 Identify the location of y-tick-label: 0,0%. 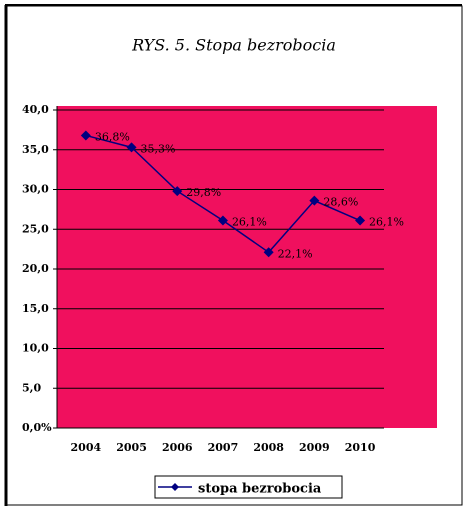
(37, 427).